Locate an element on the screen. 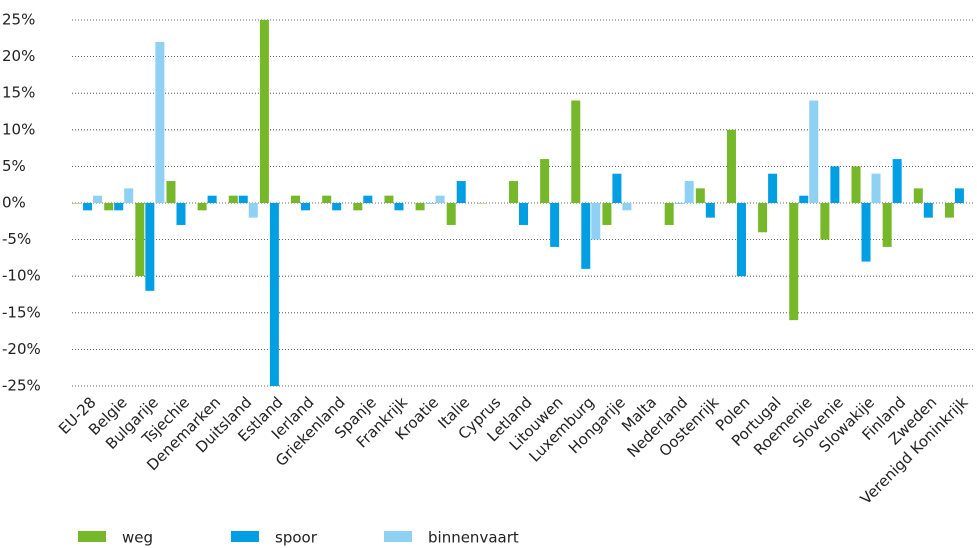  y-tick-label: -10% is located at coordinates (21, 276).